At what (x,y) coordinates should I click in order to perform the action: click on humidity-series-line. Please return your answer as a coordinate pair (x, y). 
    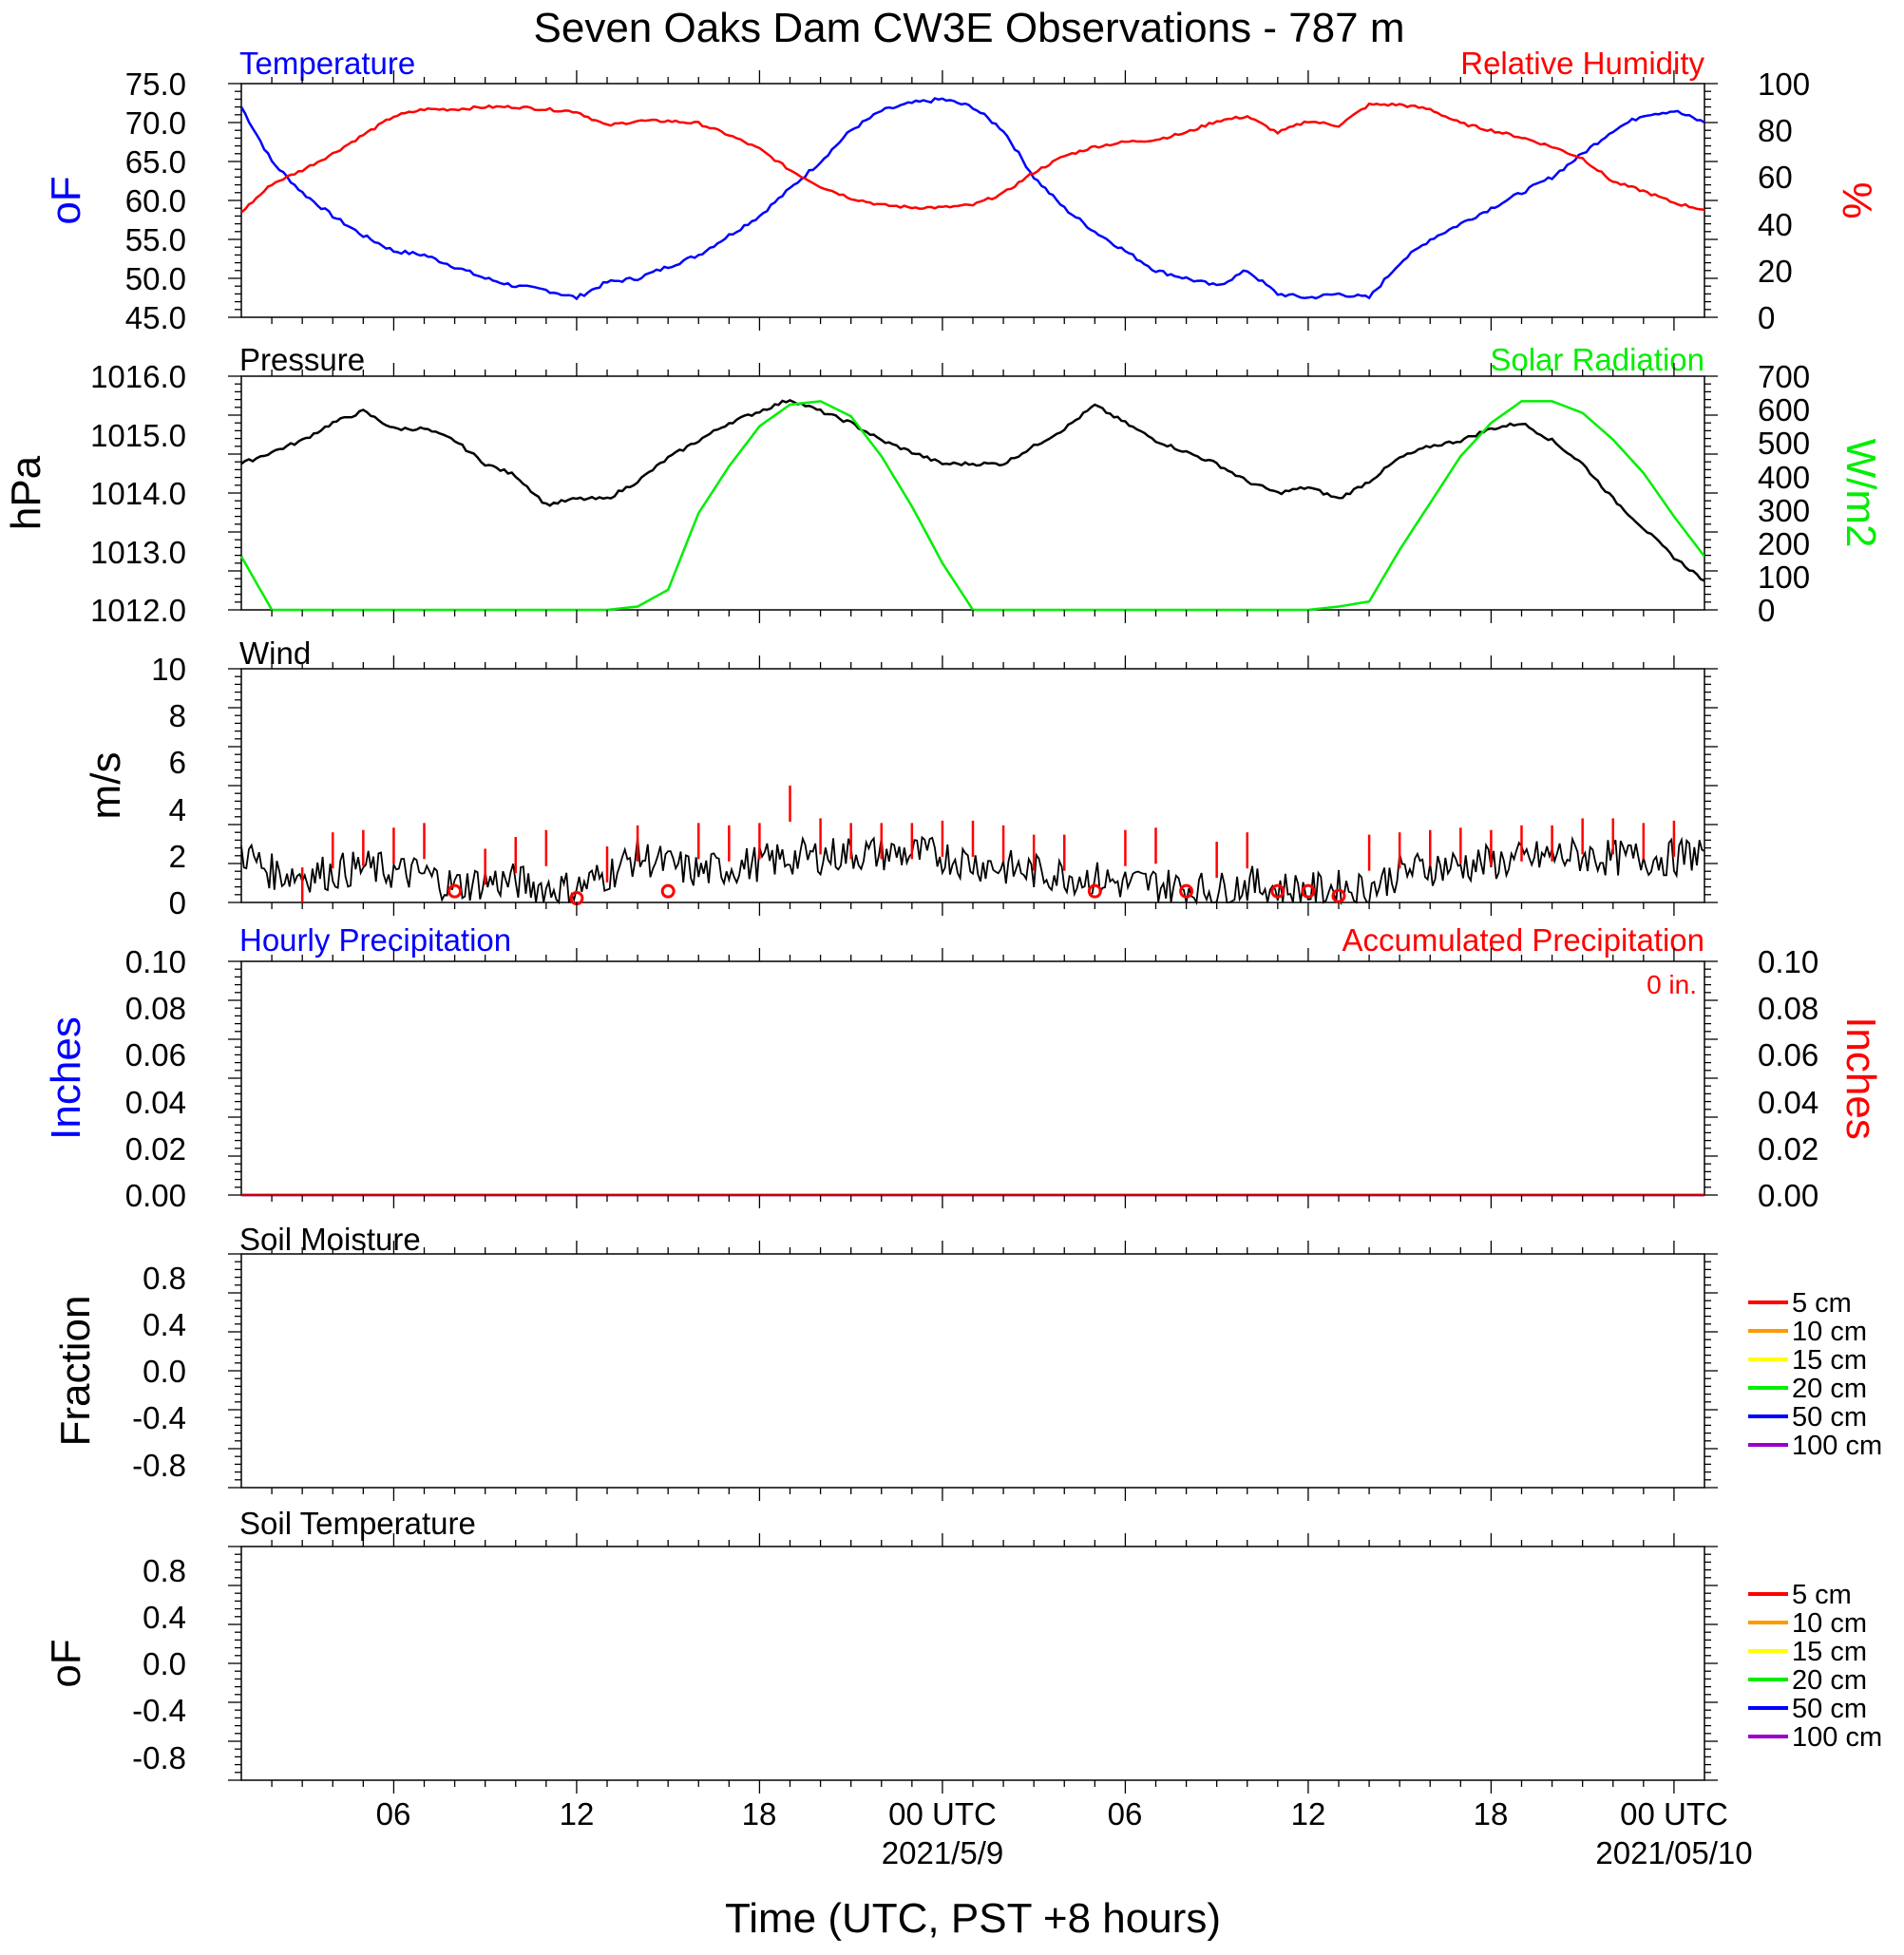
    Looking at the image, I should click on (972, 158).